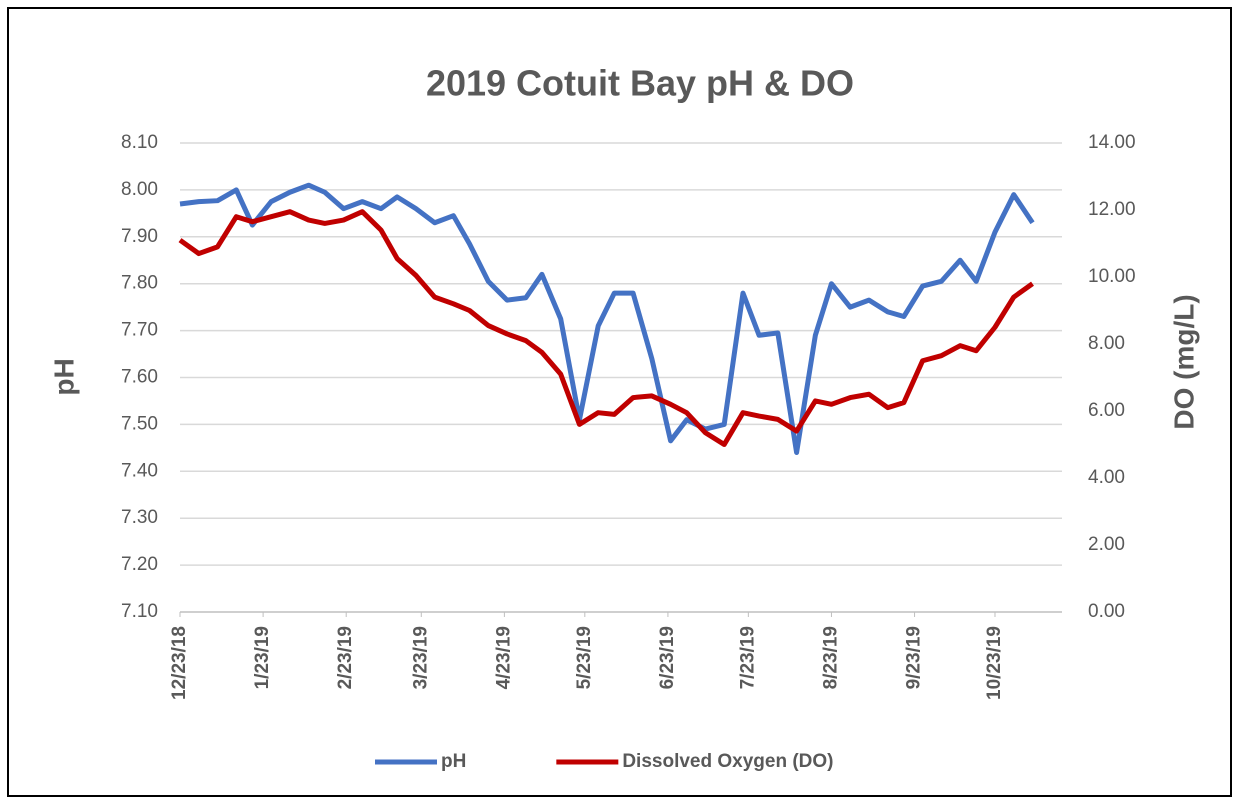  Describe the element at coordinates (139, 377) in the screenshot. I see `y-tick-label: 7.60` at that location.